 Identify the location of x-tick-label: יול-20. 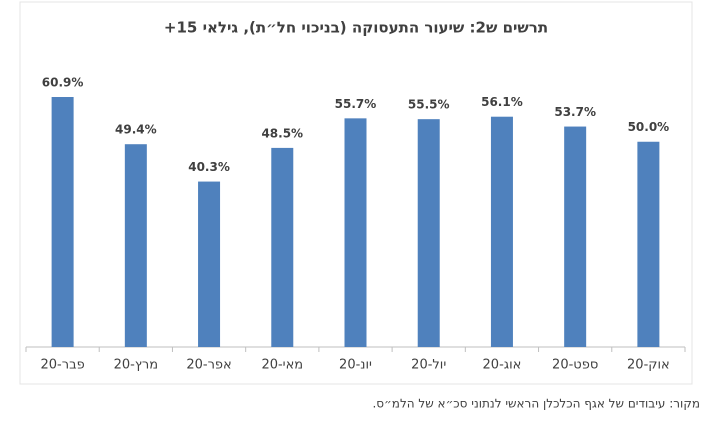
(428, 365).